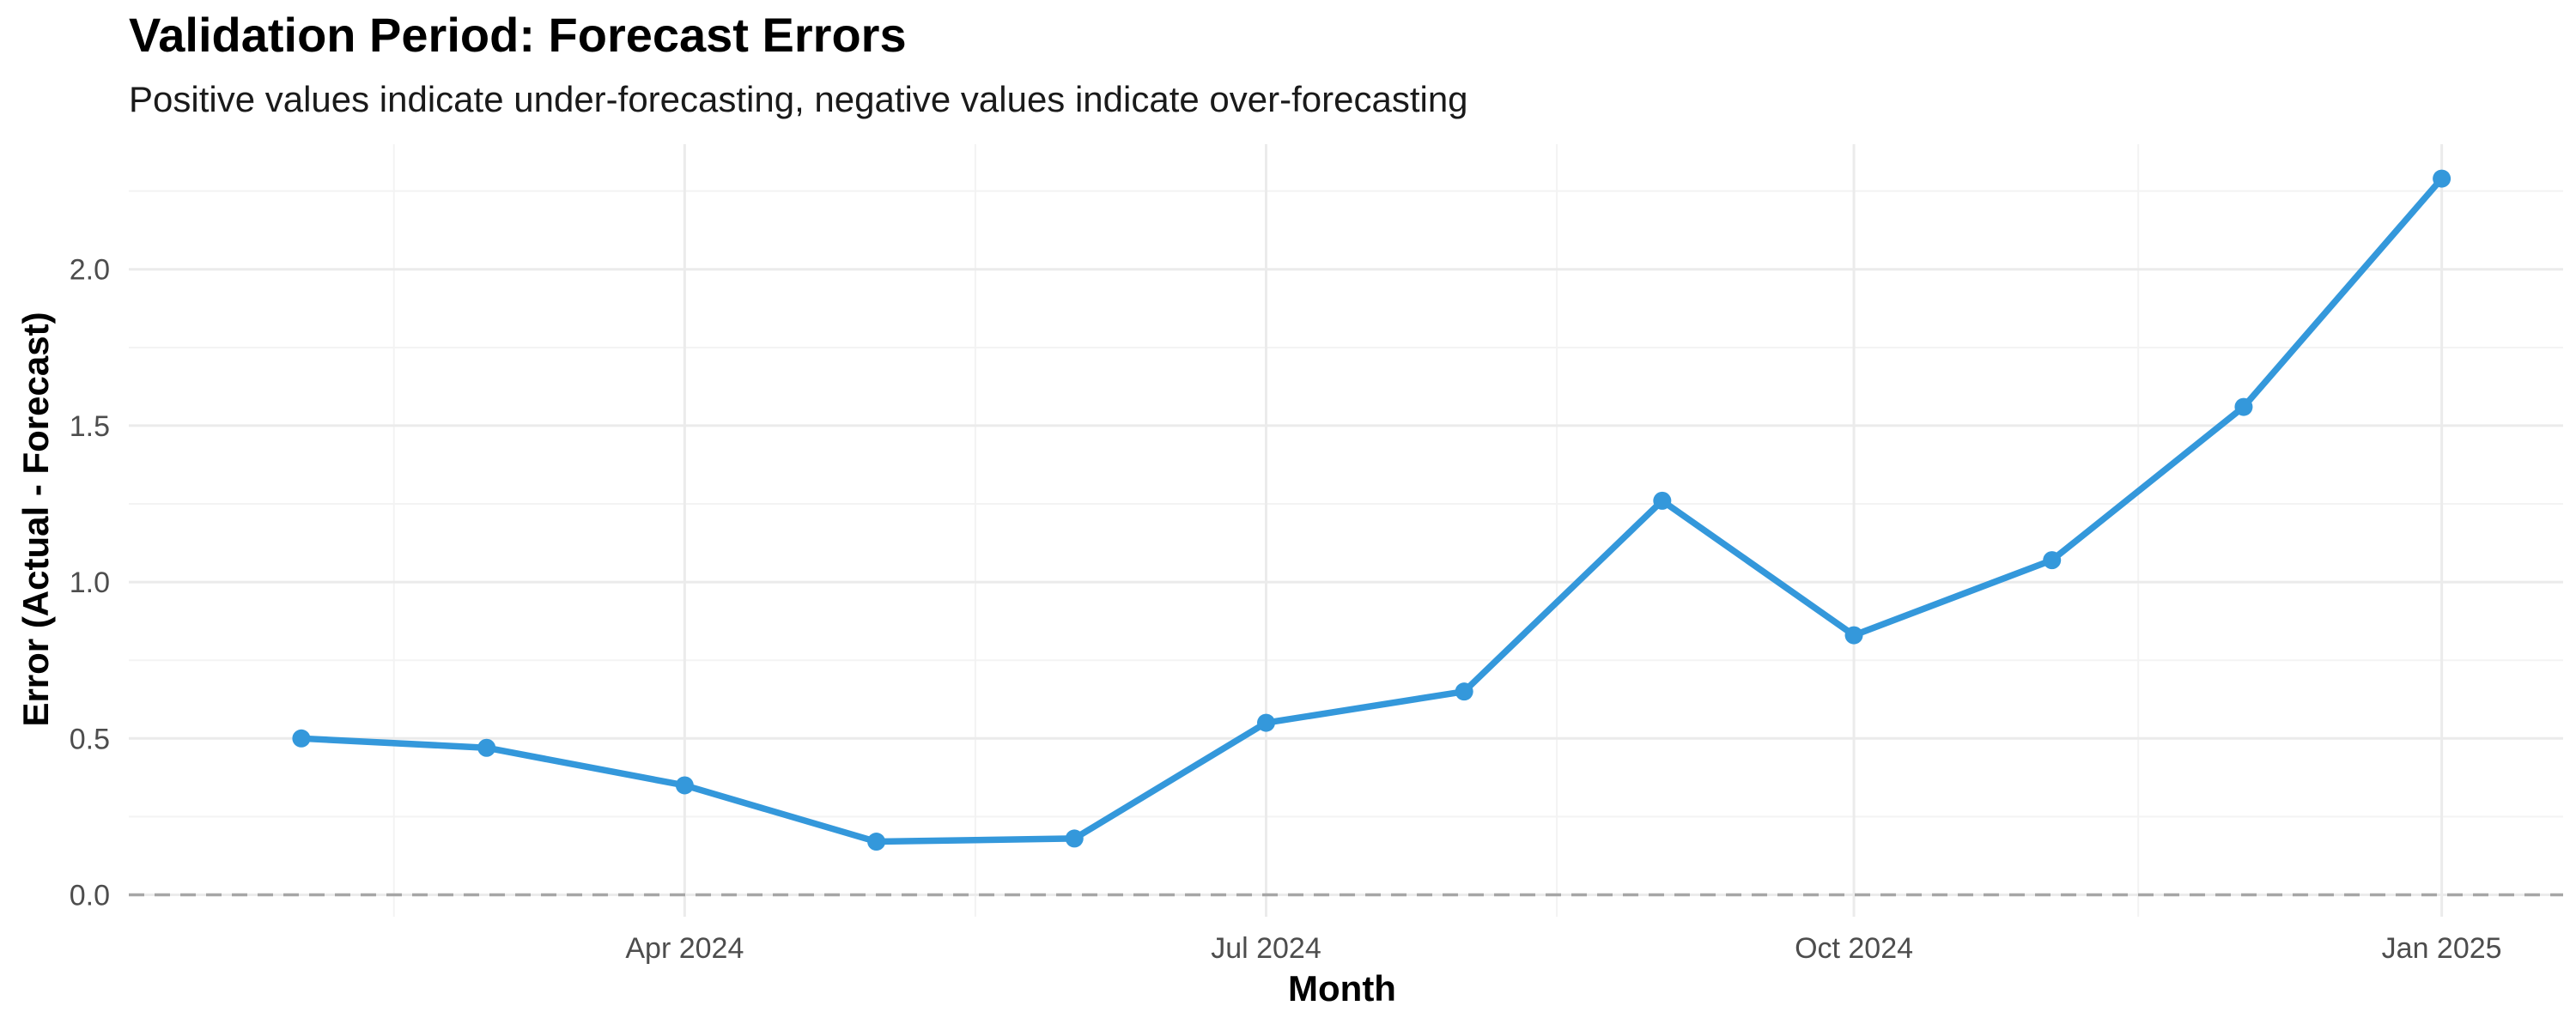 The height and width of the screenshot is (1030, 2576). I want to click on x-axis-ticks: Apr 2024 Jul 2024 Oct 2024 Jan 2025, so click(1563, 948).